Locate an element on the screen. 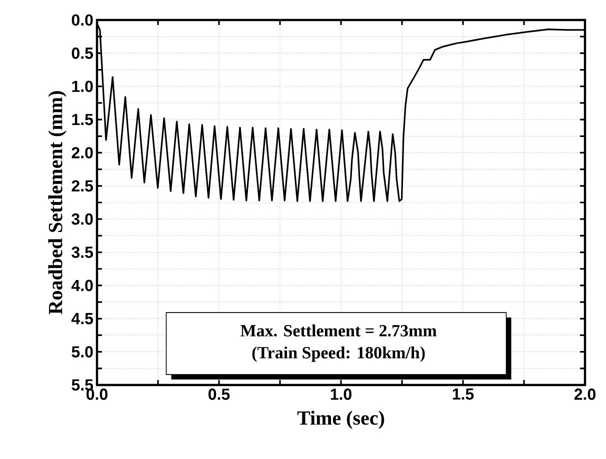 Image resolution: width=606 pixels, height=459 pixels. y-tick-label: 3.5 is located at coordinates (83, 252).